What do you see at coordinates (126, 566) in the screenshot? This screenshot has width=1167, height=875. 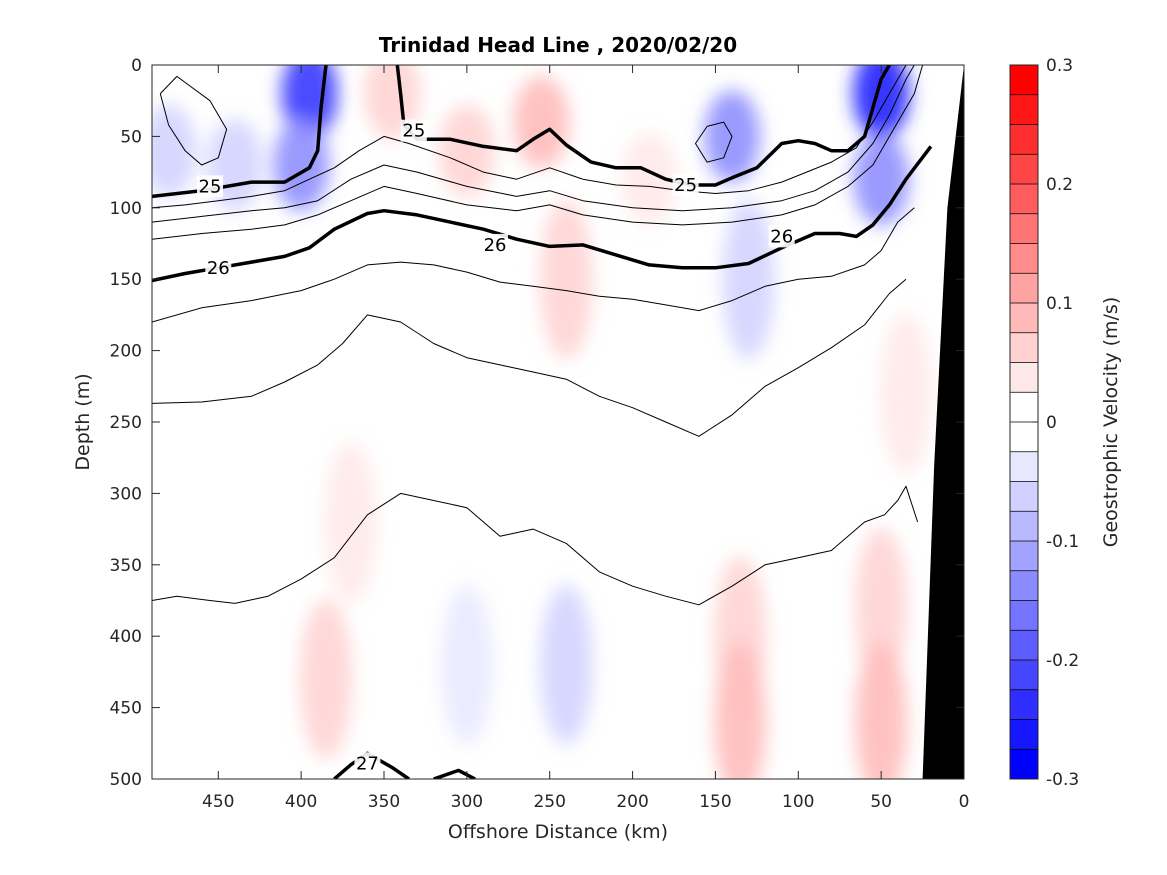 I see `y-tick-label: 350` at bounding box center [126, 566].